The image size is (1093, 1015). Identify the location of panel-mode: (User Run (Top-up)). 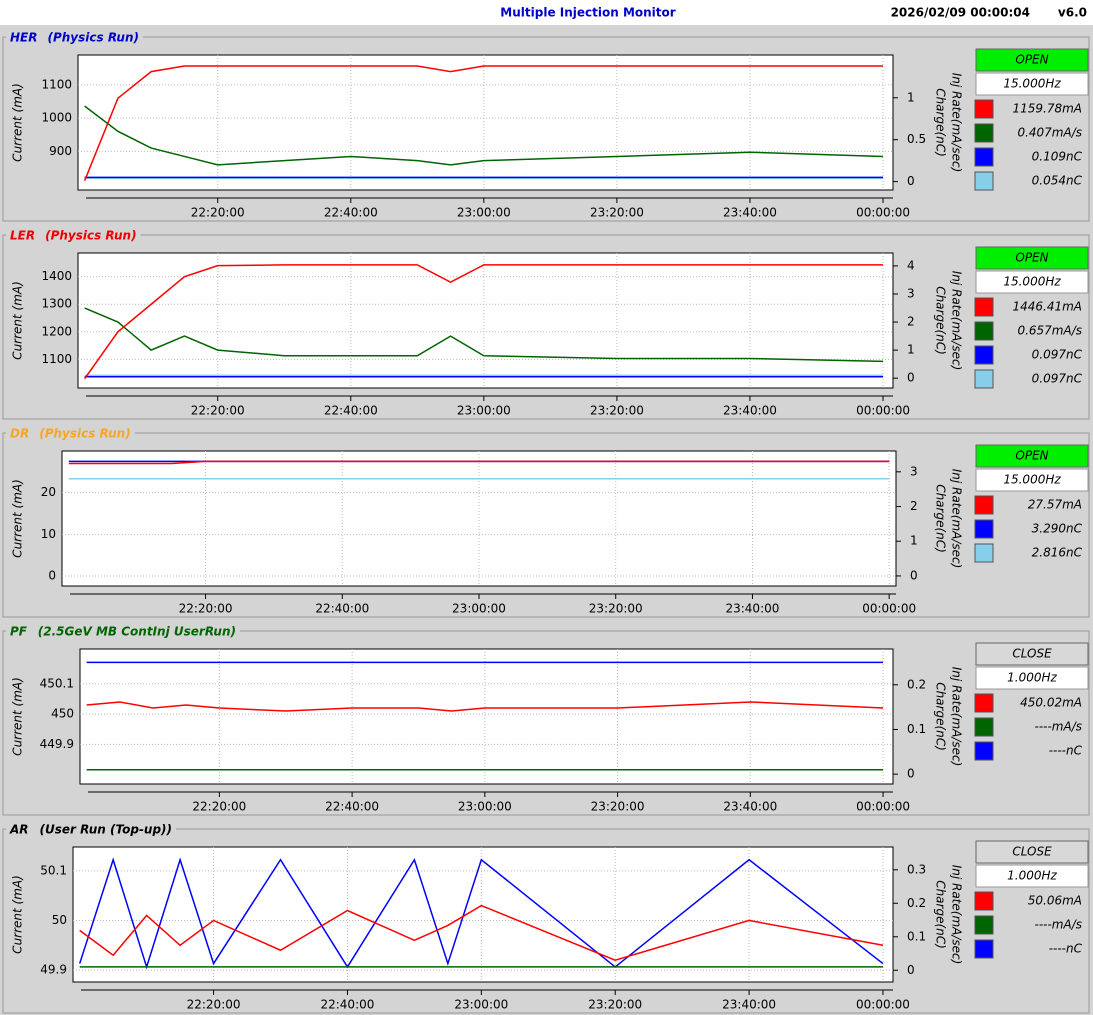
(106, 830).